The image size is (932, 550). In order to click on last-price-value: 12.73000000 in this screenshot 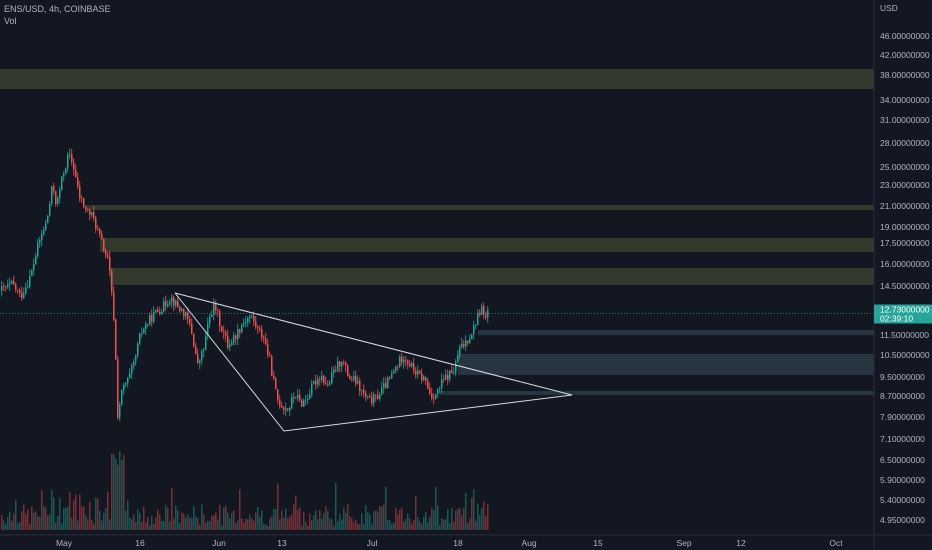, I will do `click(905, 310)`.